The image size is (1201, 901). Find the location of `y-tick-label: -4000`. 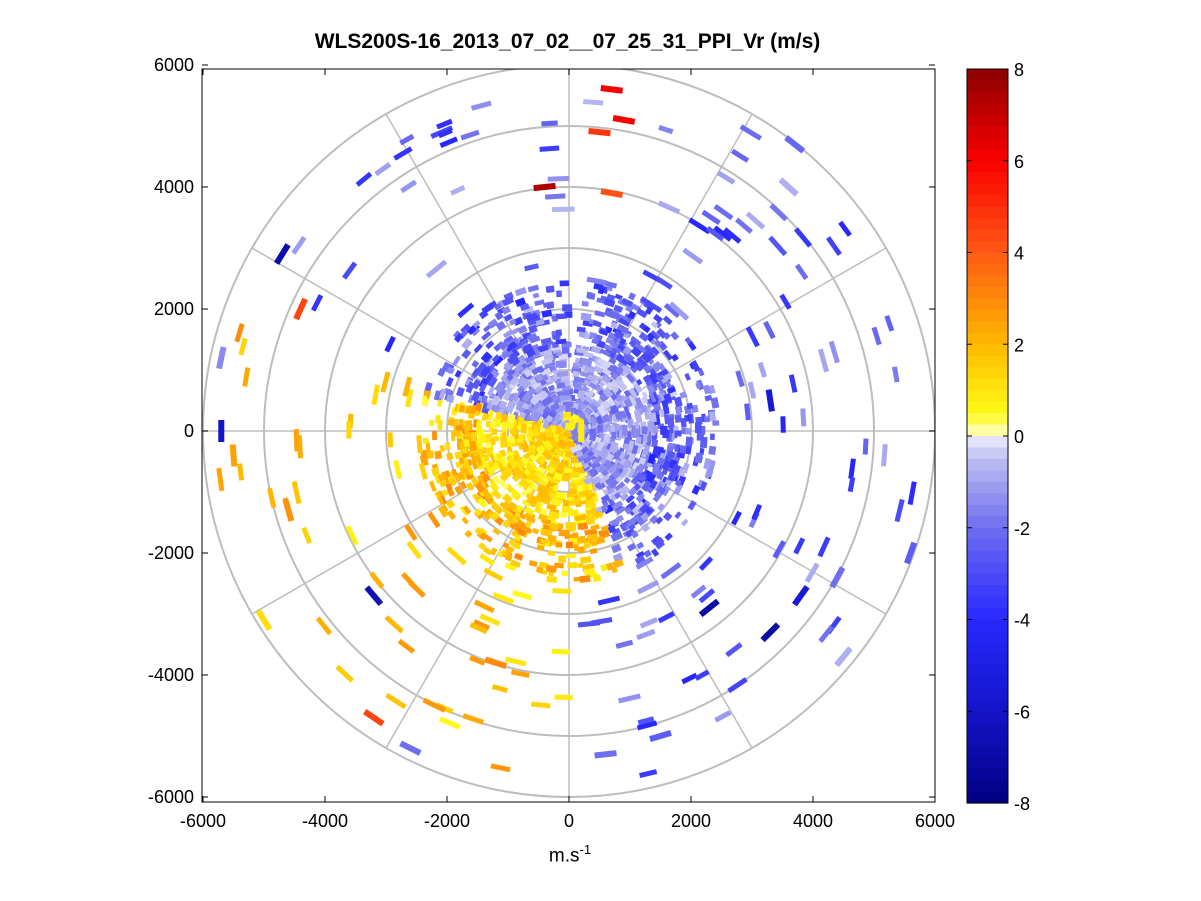

y-tick-label: -4000 is located at coordinates (171, 675).